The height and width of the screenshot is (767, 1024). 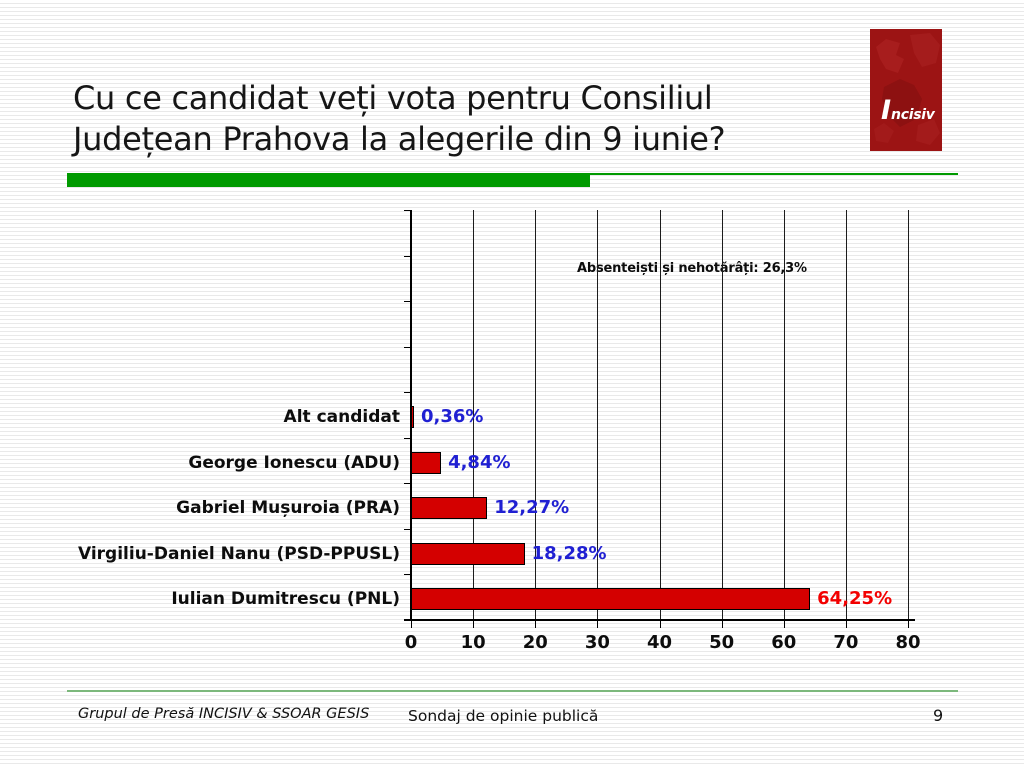 I want to click on title-accent-line, so click(x=774, y=174).